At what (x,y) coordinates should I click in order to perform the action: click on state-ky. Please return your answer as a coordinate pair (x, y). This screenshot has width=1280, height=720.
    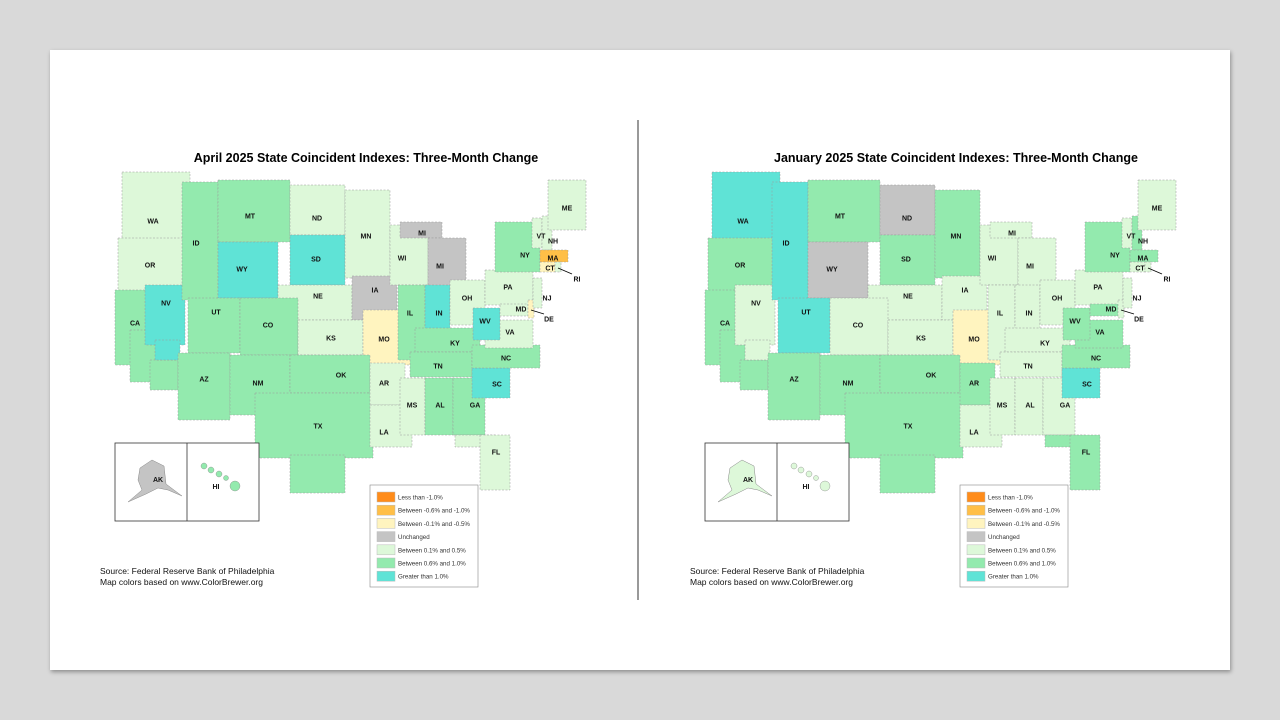
    Looking at the image, I should click on (1037, 340).